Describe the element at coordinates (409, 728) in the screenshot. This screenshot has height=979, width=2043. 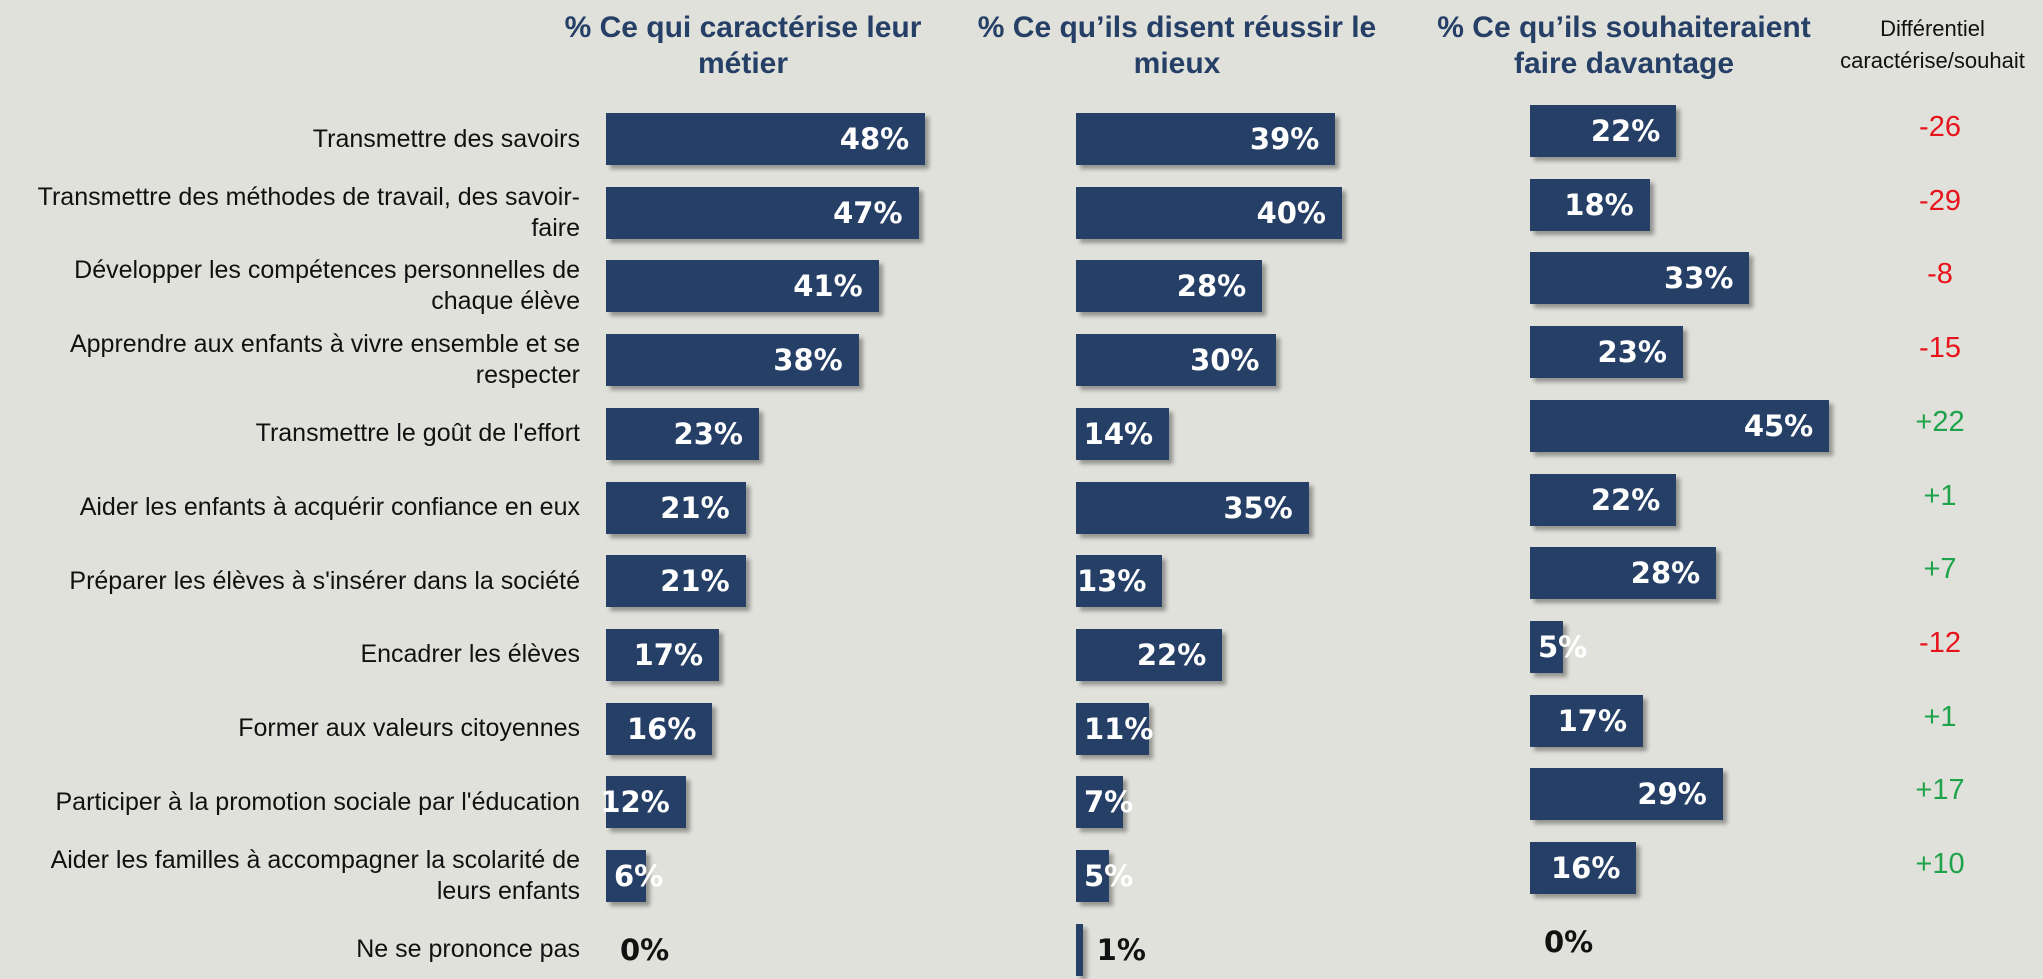
I see `category-label: Former aux valeurs citoyennes` at that location.